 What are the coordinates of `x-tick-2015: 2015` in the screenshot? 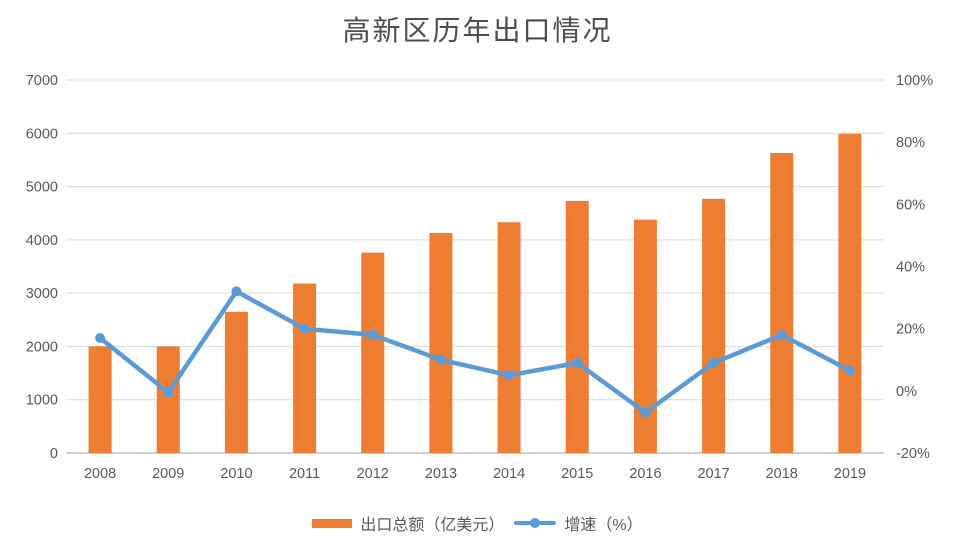 It's located at (577, 474).